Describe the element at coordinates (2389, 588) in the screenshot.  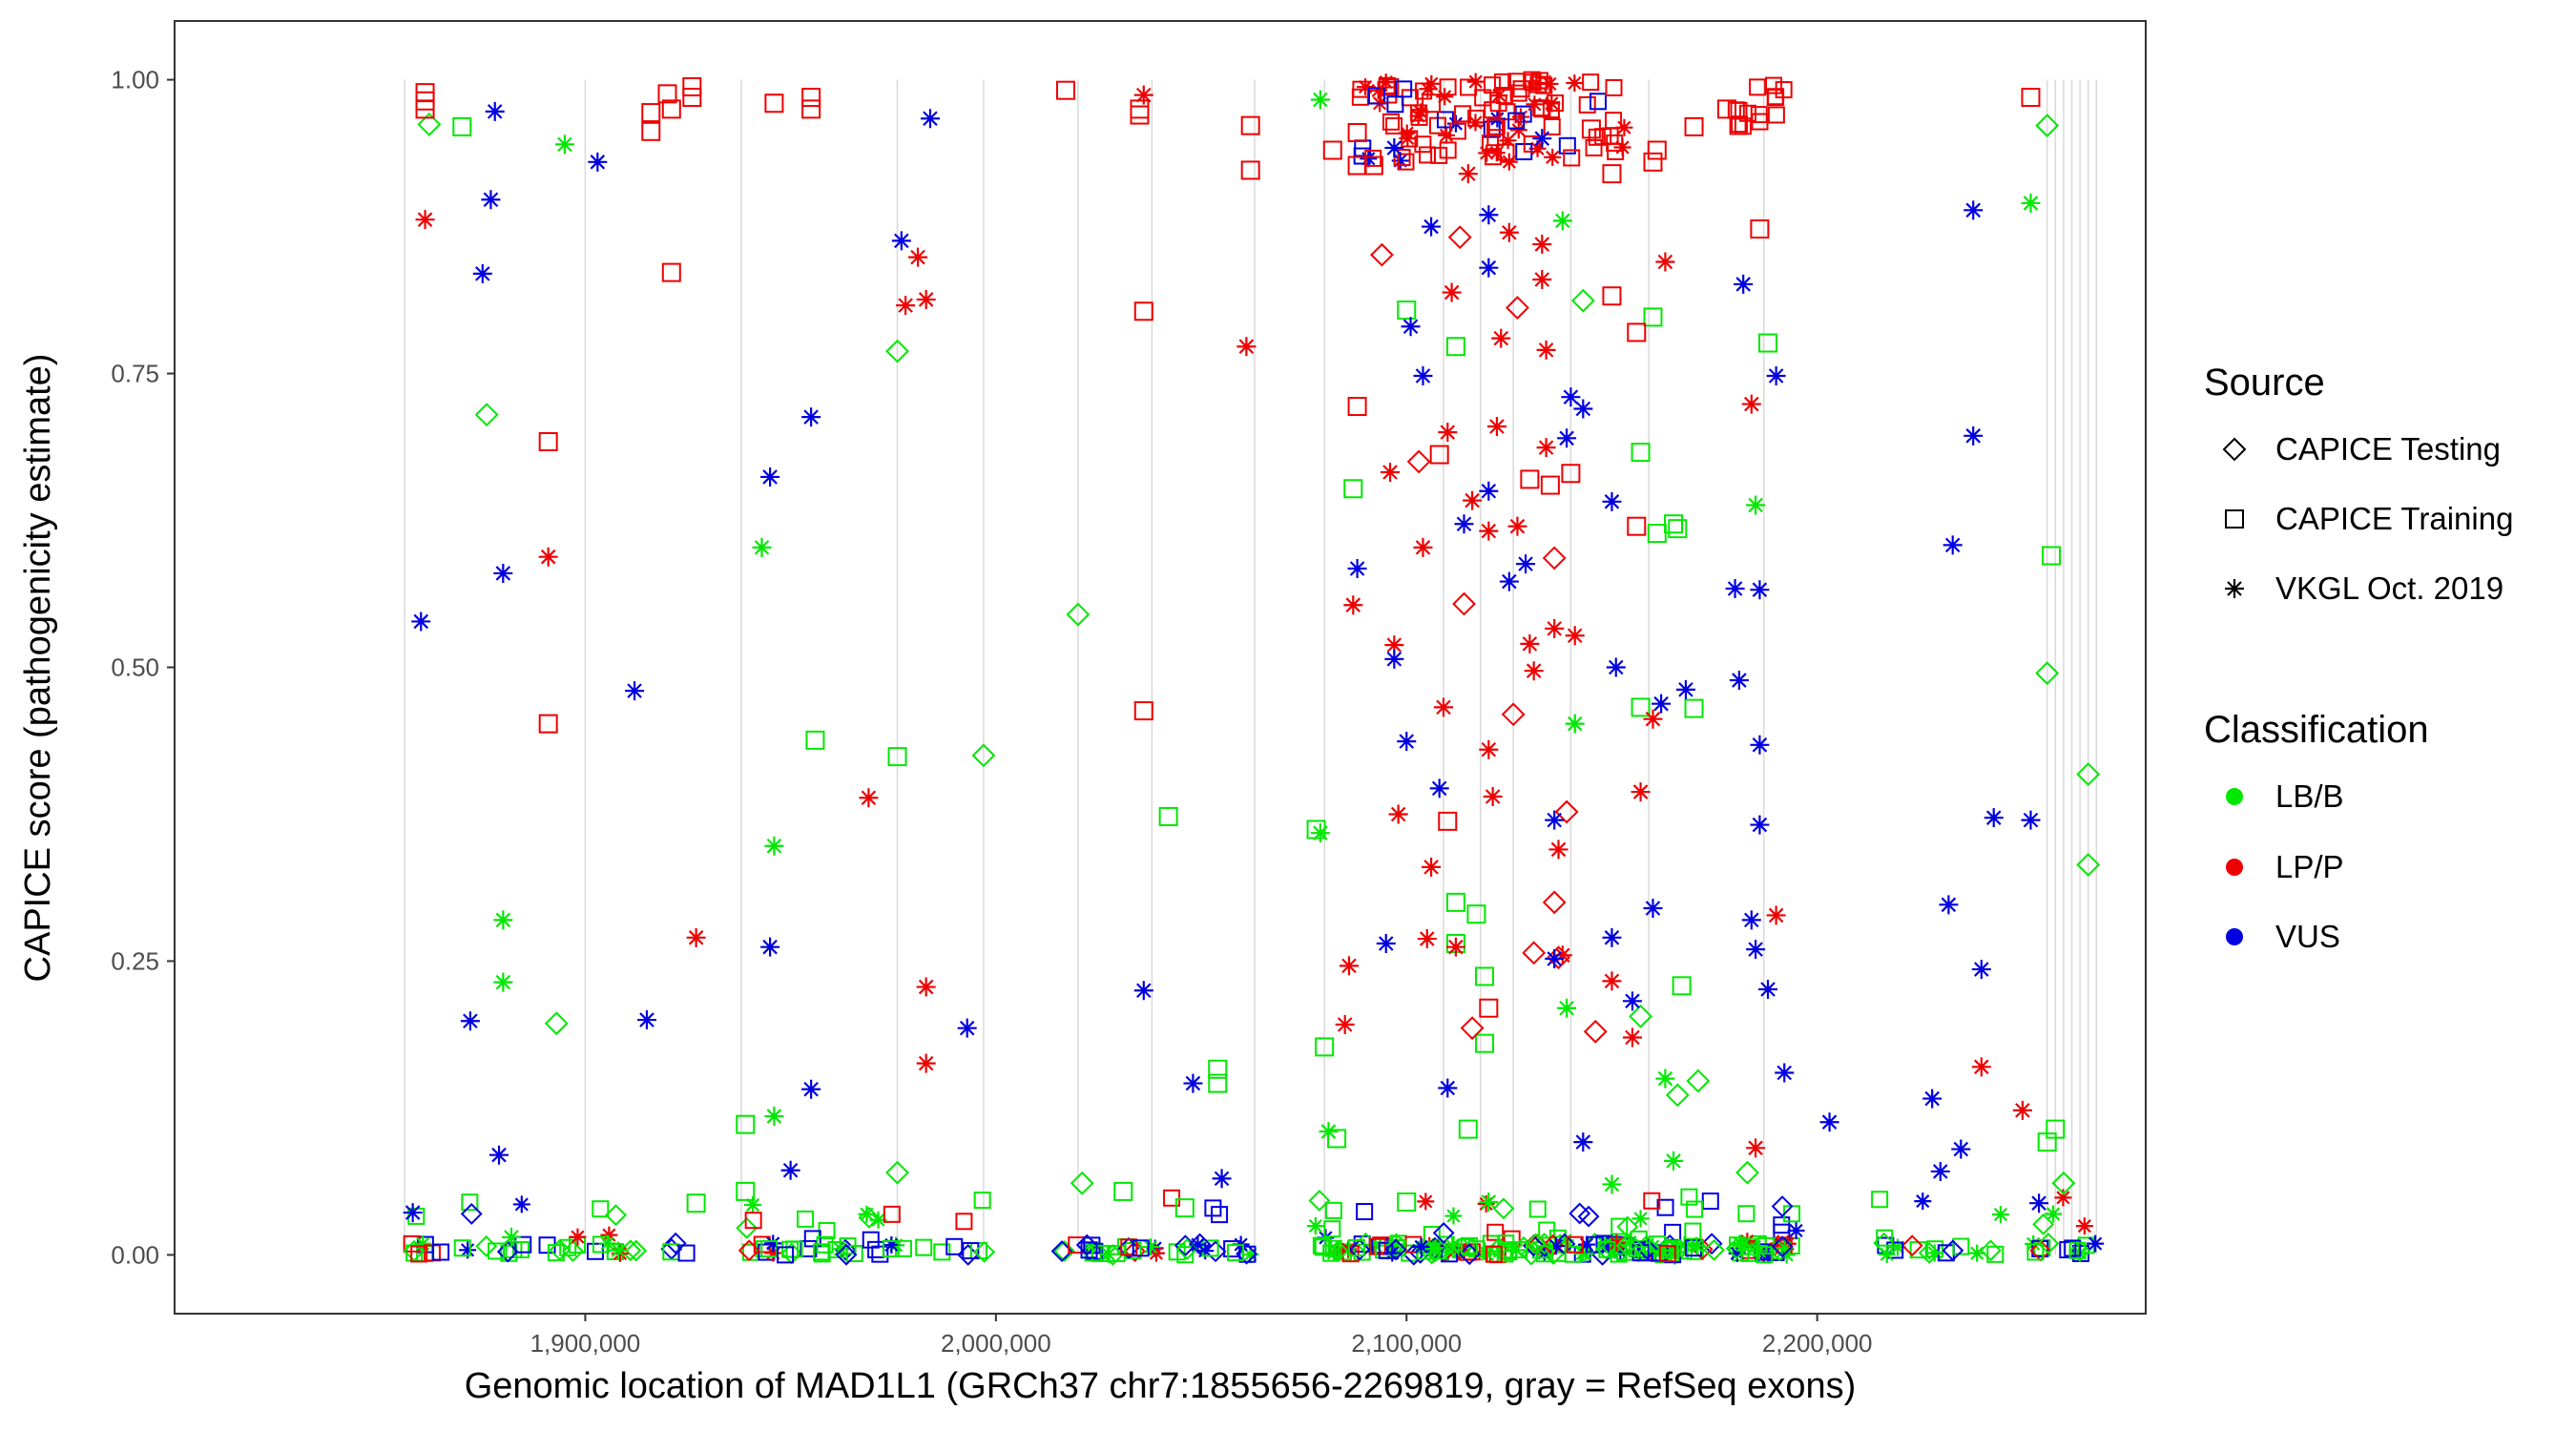
I see `legend-label-vkgl: VKGL Oct. 2019` at that location.